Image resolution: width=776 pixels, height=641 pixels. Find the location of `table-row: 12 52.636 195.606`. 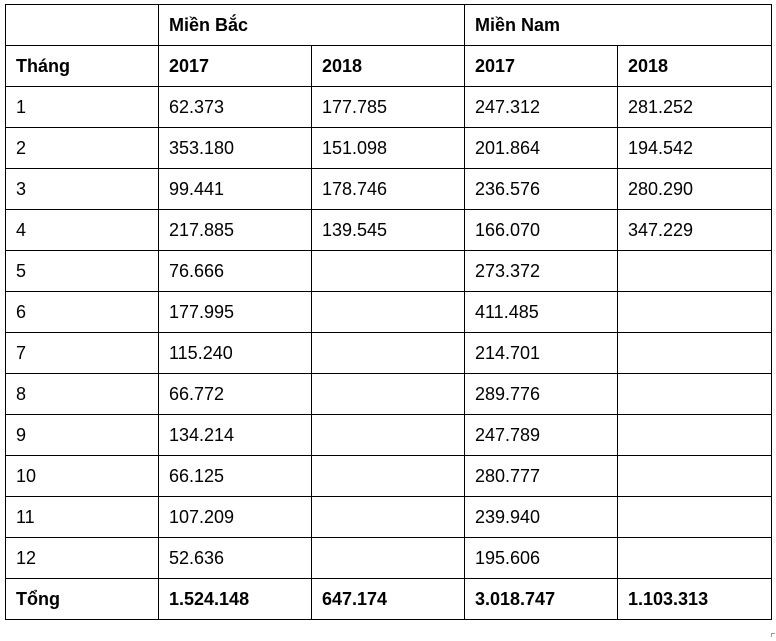

table-row: 12 52.636 195.606 is located at coordinates (388, 558).